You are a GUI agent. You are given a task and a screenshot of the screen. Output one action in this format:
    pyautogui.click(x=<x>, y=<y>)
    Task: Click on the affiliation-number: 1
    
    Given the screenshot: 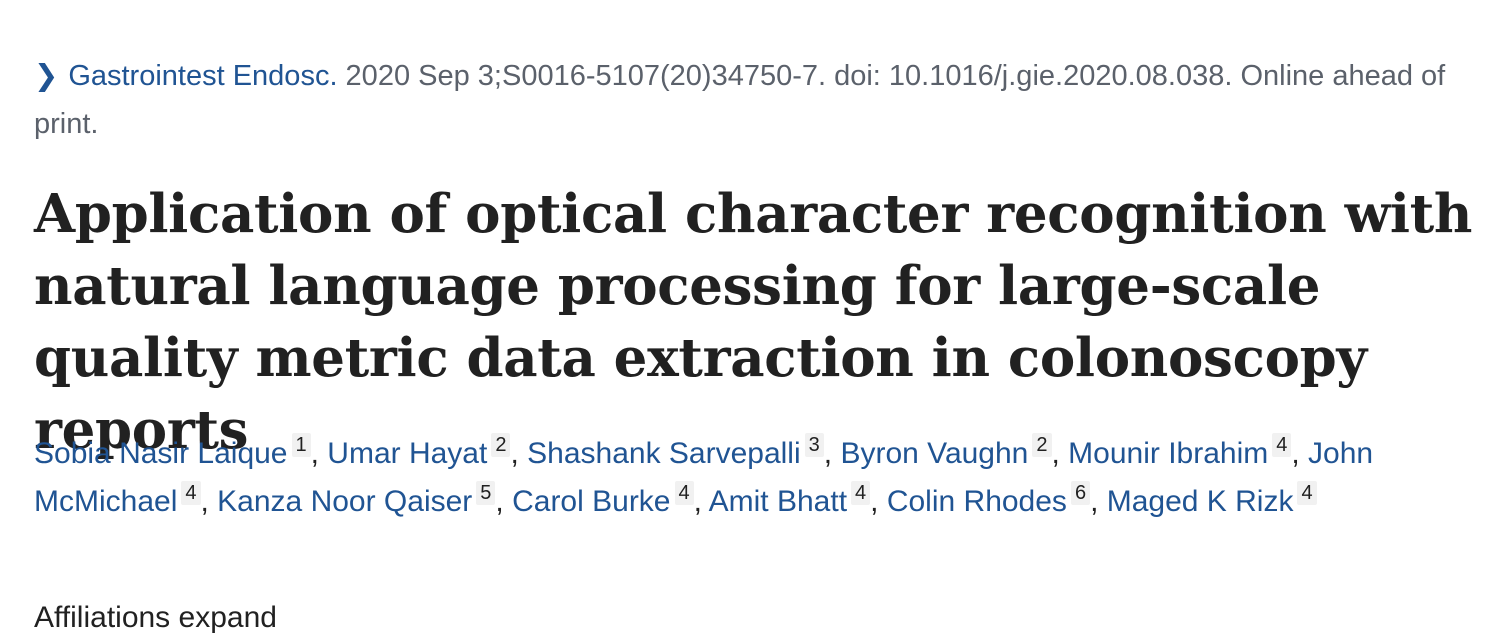 What is the action you would take?
    pyautogui.click(x=301, y=445)
    